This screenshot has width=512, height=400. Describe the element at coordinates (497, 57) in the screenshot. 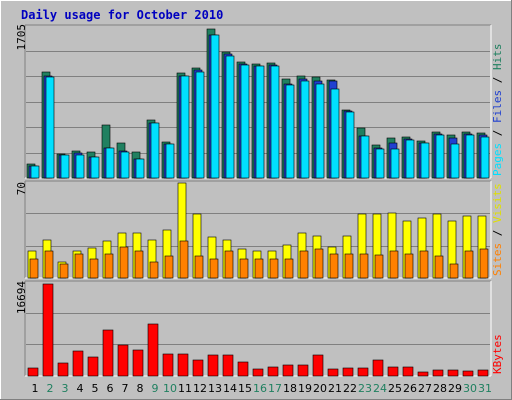

I see `legend-hits: Hits` at that location.